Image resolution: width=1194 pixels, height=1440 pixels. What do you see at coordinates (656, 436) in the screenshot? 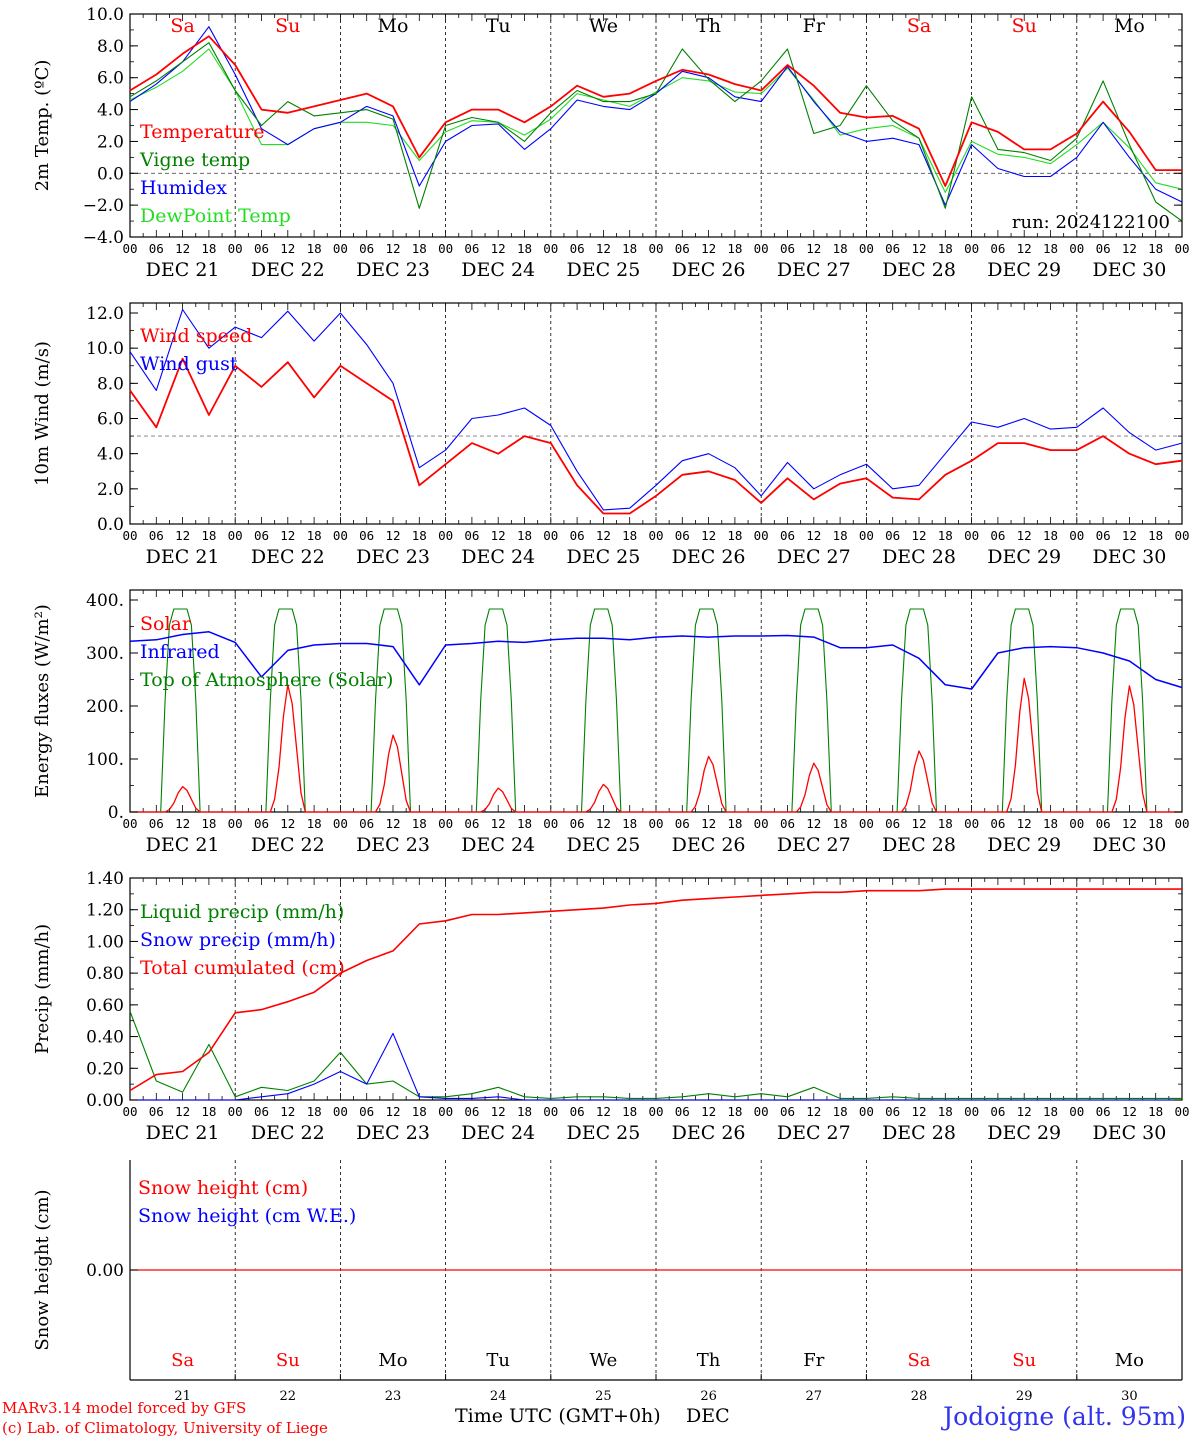
I see `series-line-wind-speed` at bounding box center [656, 436].